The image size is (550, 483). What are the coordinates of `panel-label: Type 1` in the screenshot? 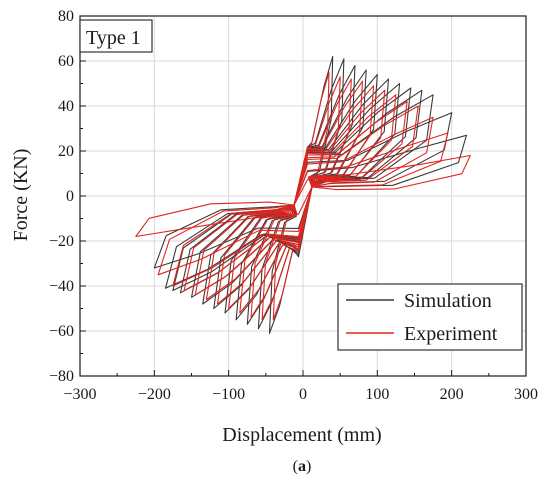 It's located at (113, 38).